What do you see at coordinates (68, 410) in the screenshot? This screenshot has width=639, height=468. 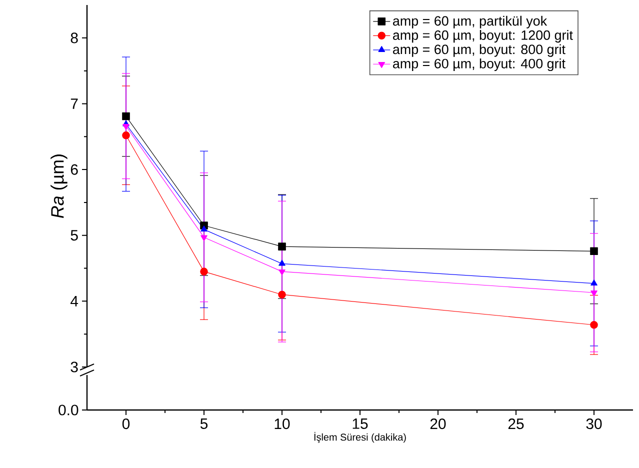 I see `text: 0.0` at bounding box center [68, 410].